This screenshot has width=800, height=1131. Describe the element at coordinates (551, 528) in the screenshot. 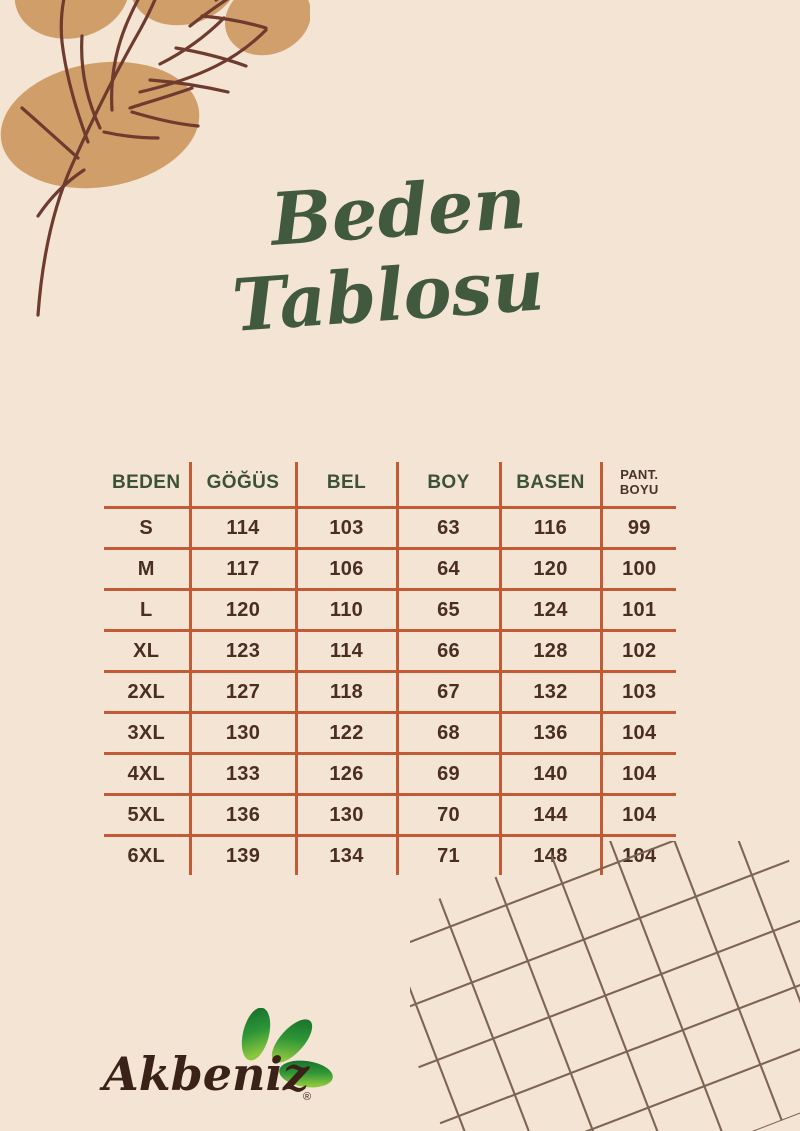

I see `cell-basen: 116` at that location.